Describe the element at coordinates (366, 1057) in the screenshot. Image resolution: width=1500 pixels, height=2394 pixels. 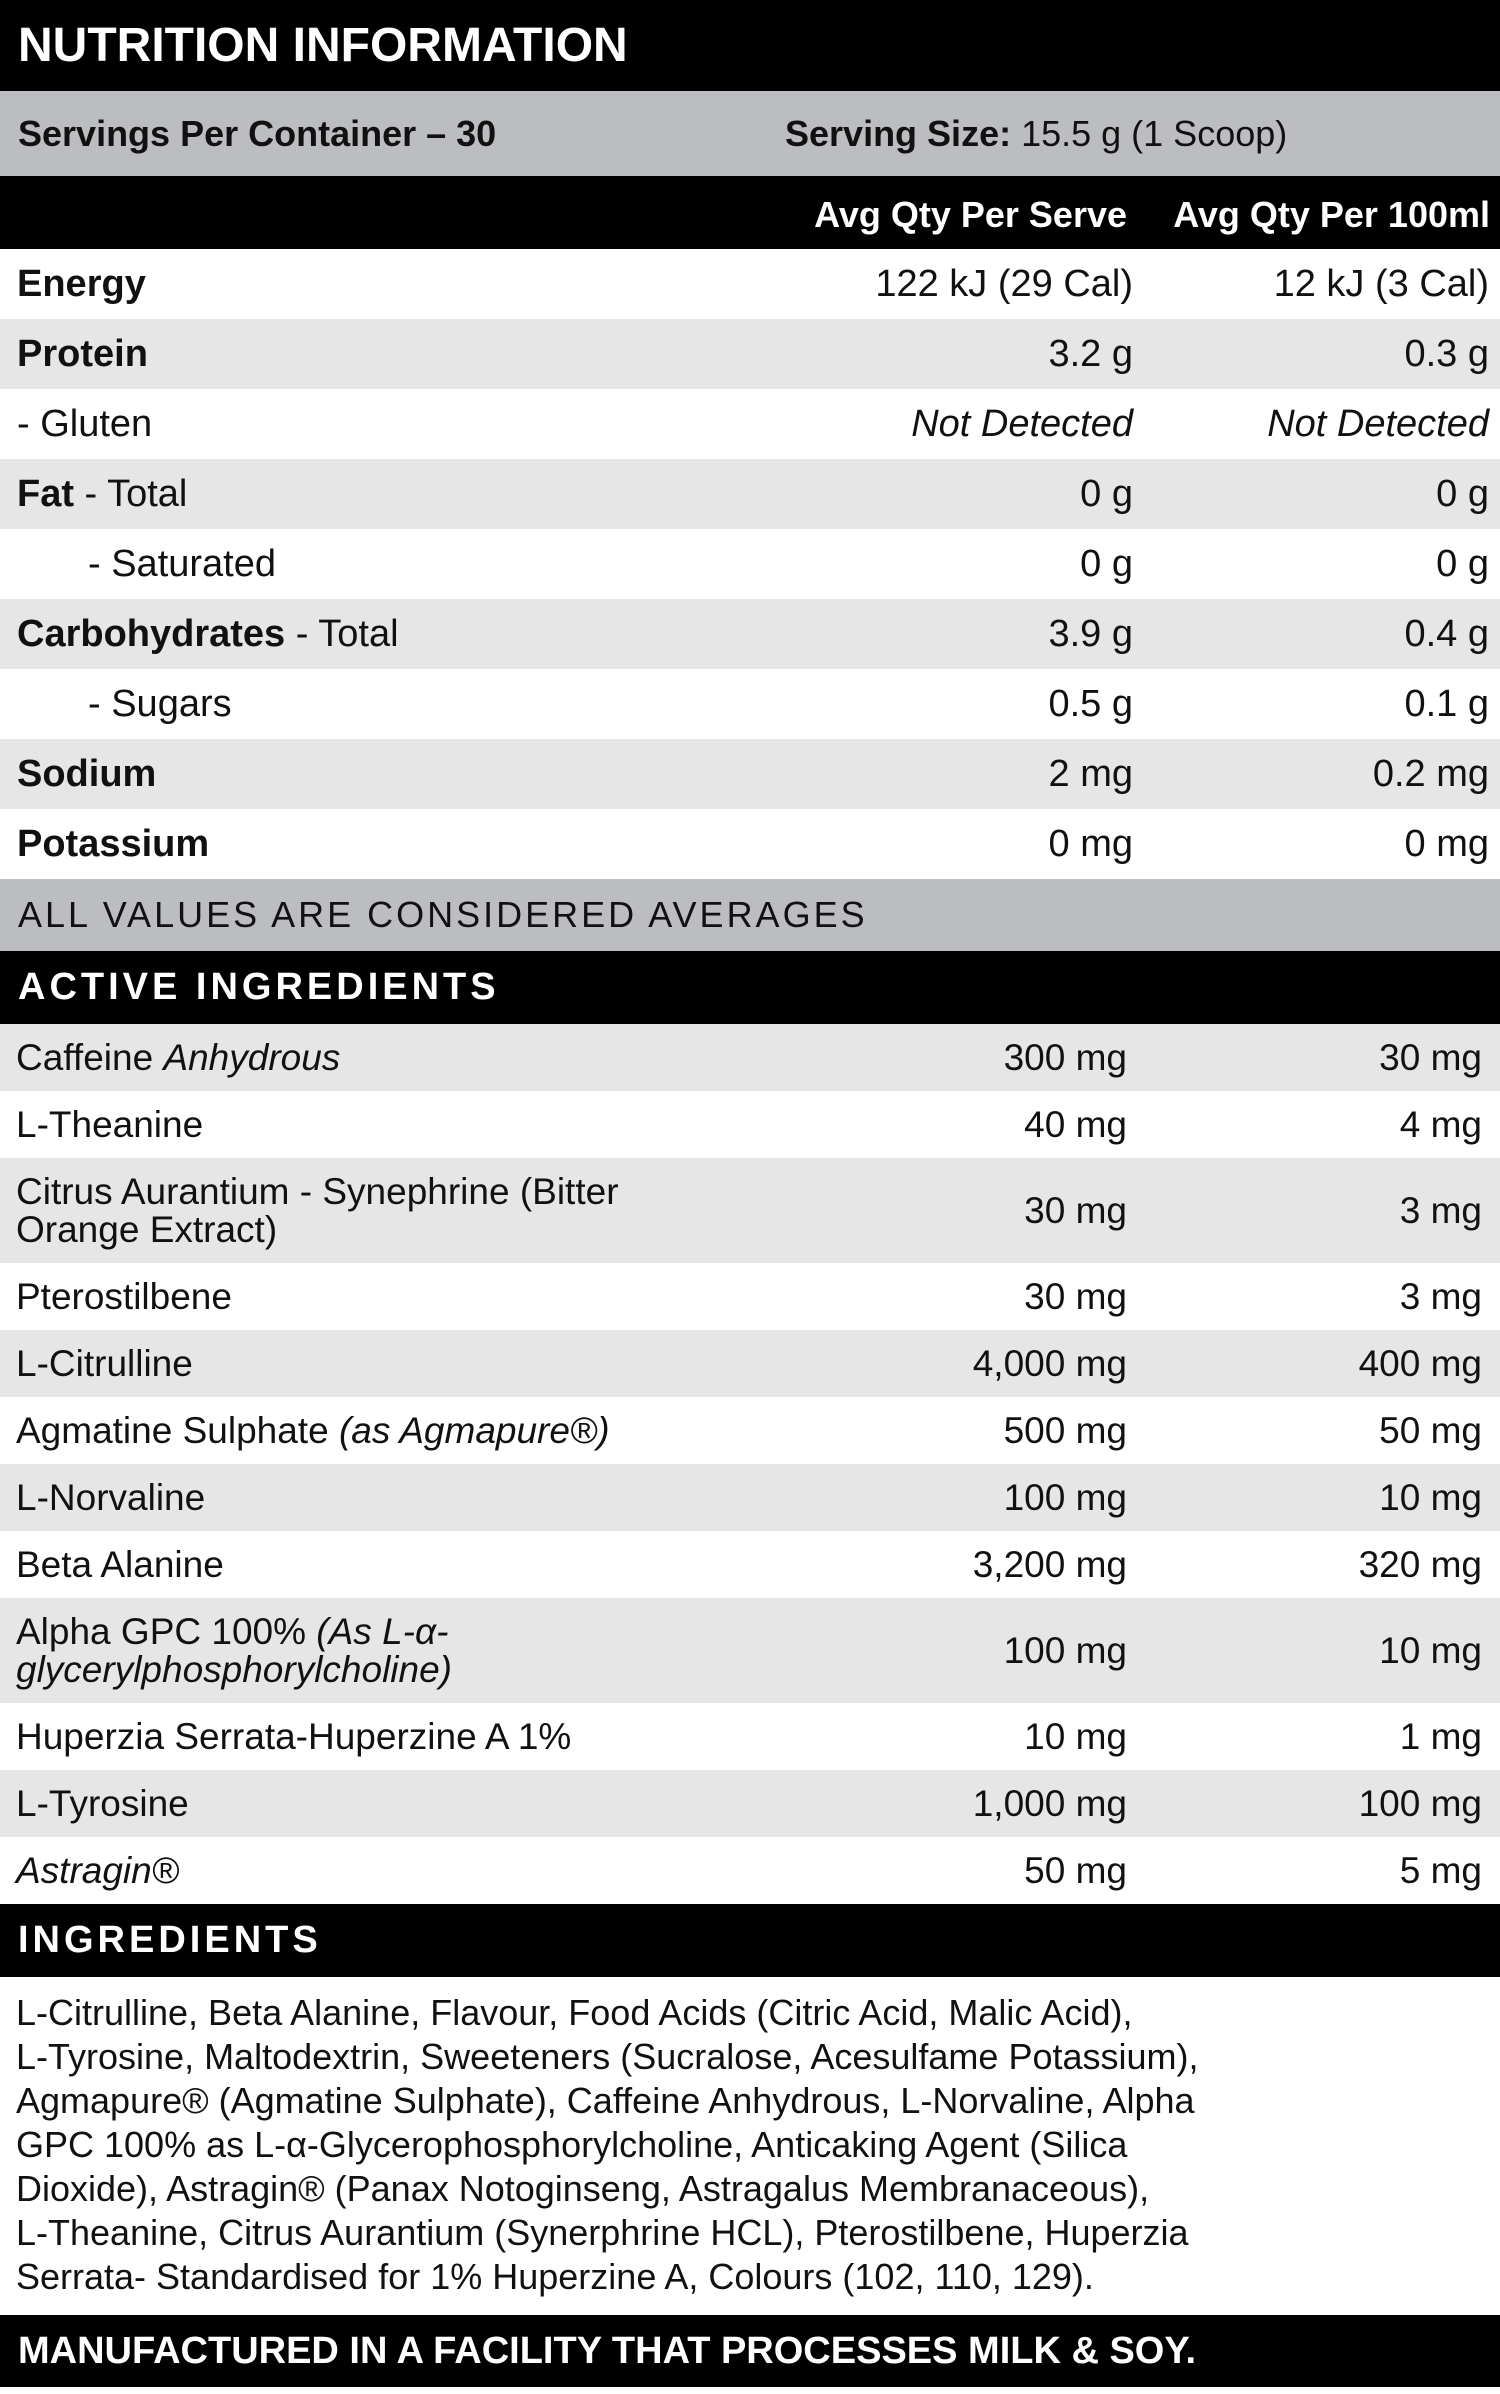
I see `ingredient-name: Caffeine Anhydrous` at that location.